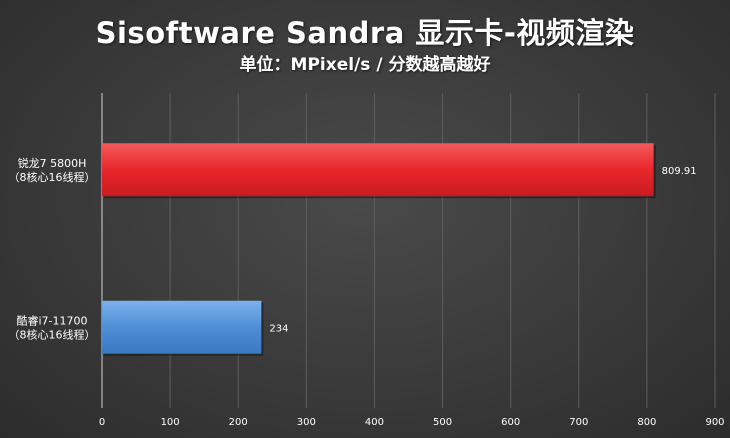 This screenshot has height=438, width=730. Describe the element at coordinates (102, 422) in the screenshot. I see `x-tick-label: 0` at that location.